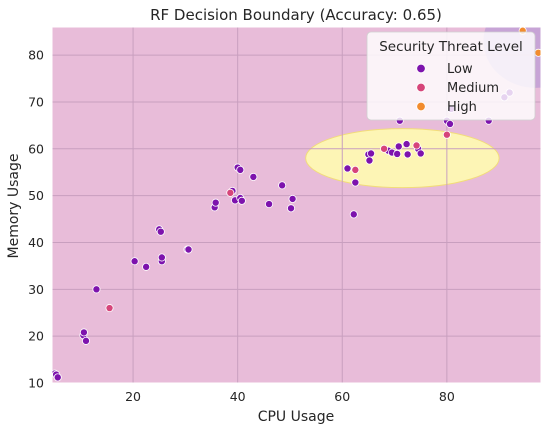 This screenshot has width=550, height=433. I want to click on legend-label-low: Low, so click(460, 69).